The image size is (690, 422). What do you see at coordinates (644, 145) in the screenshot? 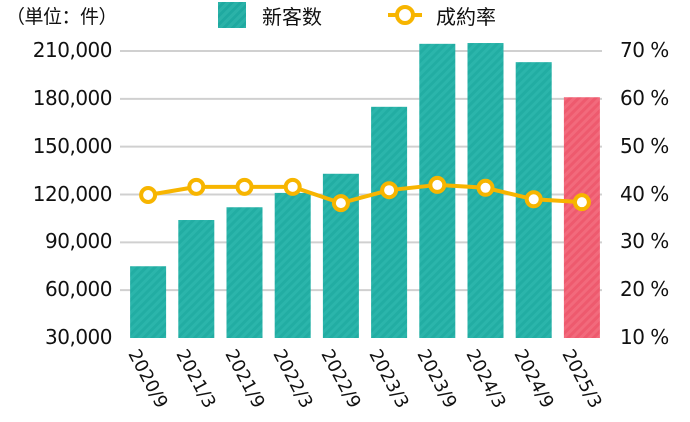
I see `right-axis-tick: 50 %` at bounding box center [644, 145].